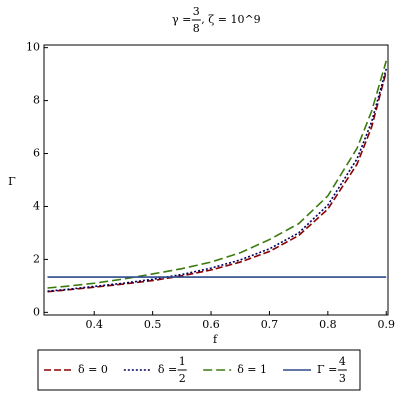 This screenshot has width=400, height=400. I want to click on y-axis-label: Γ, so click(12, 181).